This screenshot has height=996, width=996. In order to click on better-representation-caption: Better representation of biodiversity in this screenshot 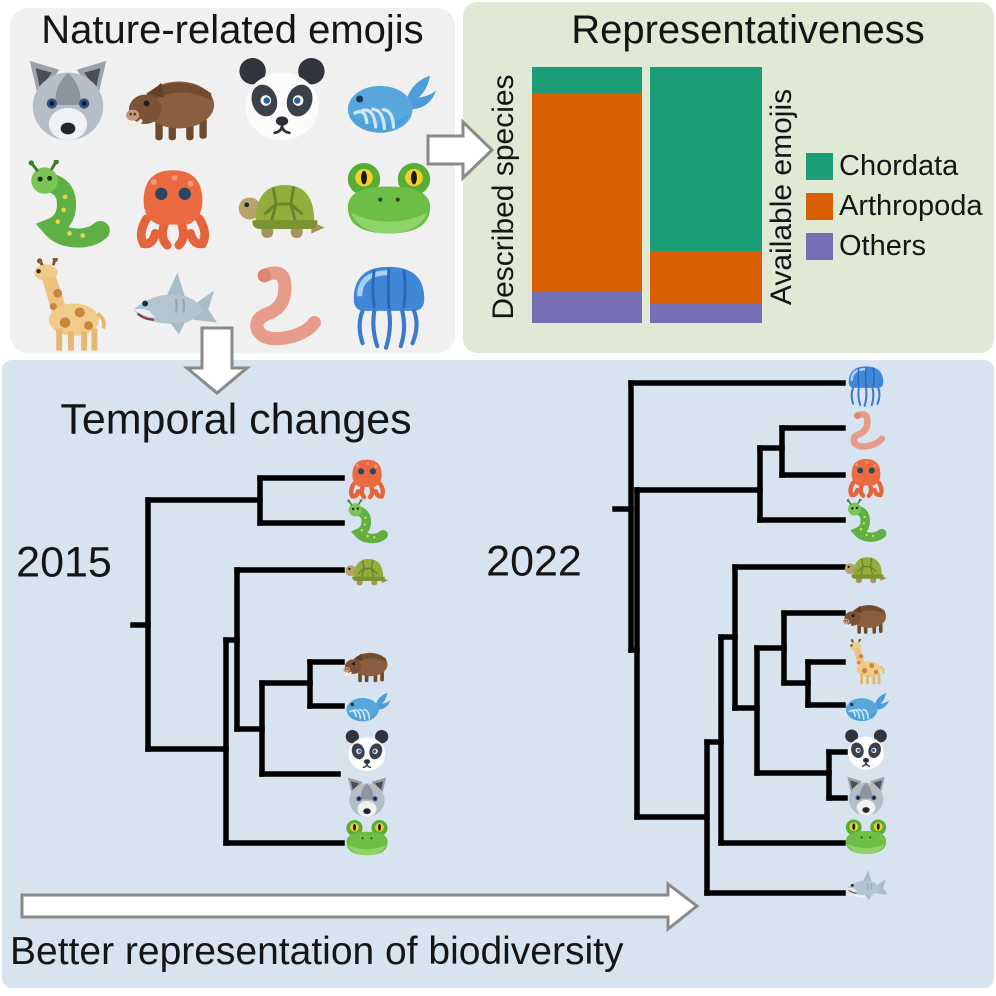, I will do `click(317, 951)`.